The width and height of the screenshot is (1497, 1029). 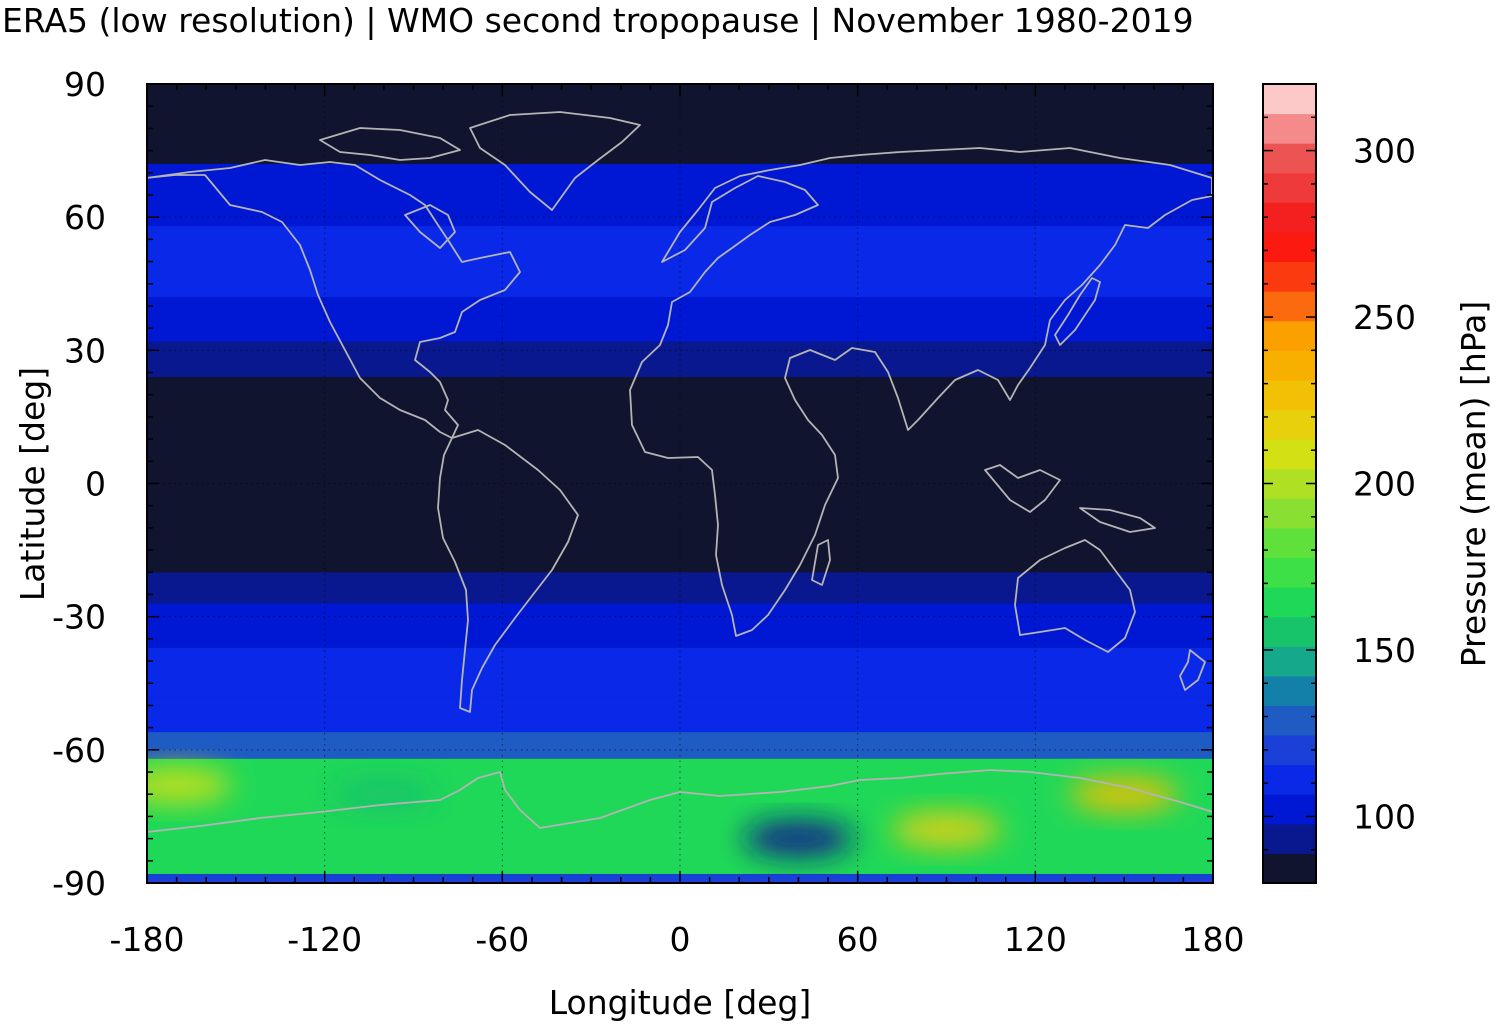 I want to click on y-axis-label: Latitude [deg], so click(x=32, y=484).